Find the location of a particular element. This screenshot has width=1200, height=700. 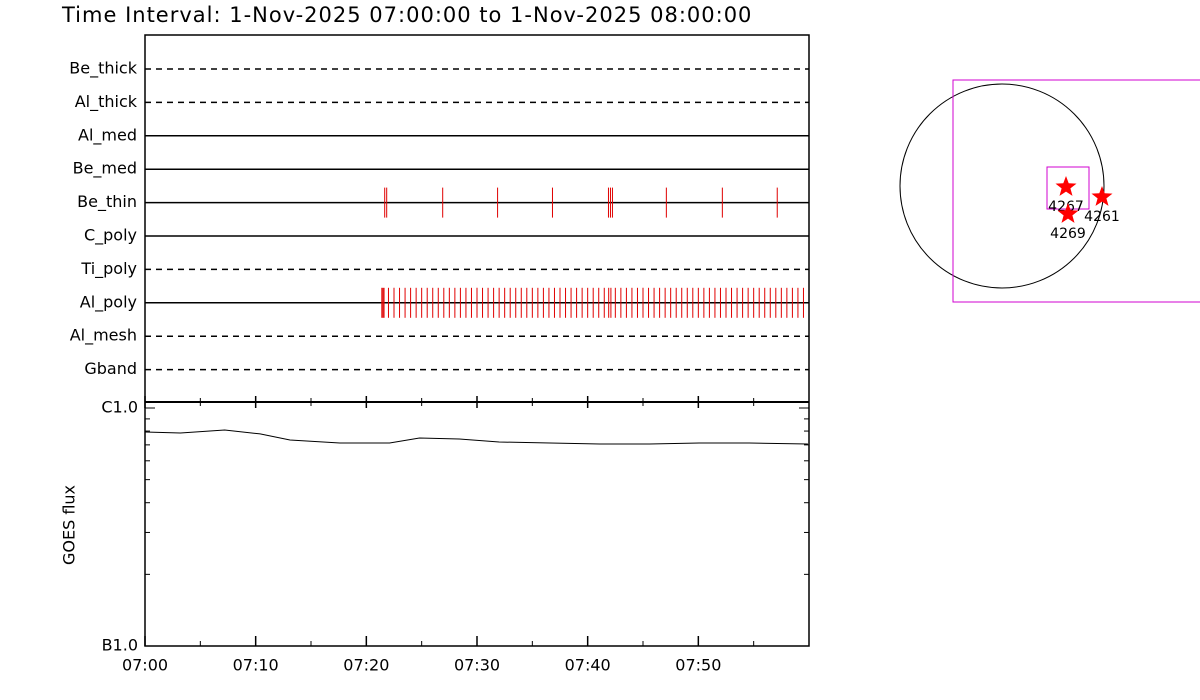

x-tick-label: 07:50 is located at coordinates (698, 665).